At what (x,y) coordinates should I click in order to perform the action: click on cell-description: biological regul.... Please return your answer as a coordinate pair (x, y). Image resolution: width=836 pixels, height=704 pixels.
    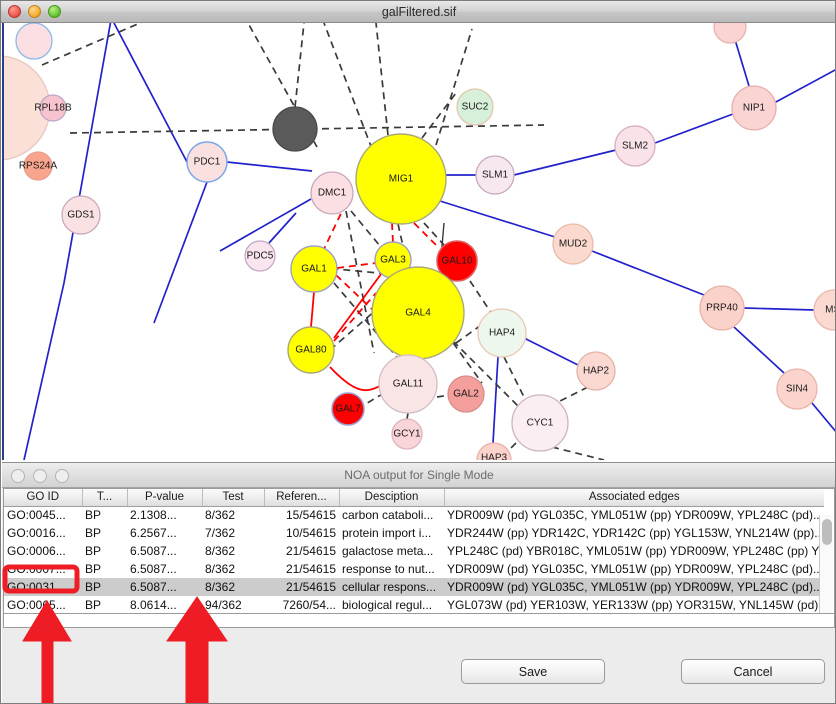
    Looking at the image, I should click on (387, 605).